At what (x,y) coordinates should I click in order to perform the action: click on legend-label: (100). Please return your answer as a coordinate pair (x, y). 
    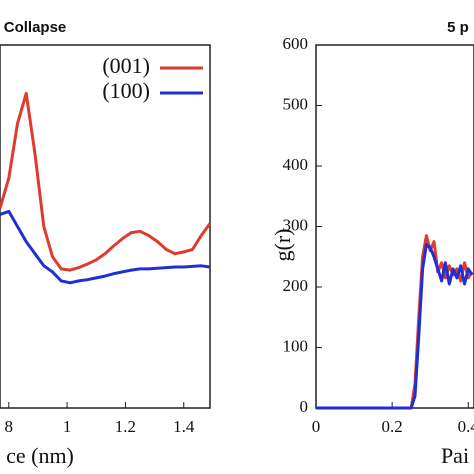
    Looking at the image, I should click on (126, 90).